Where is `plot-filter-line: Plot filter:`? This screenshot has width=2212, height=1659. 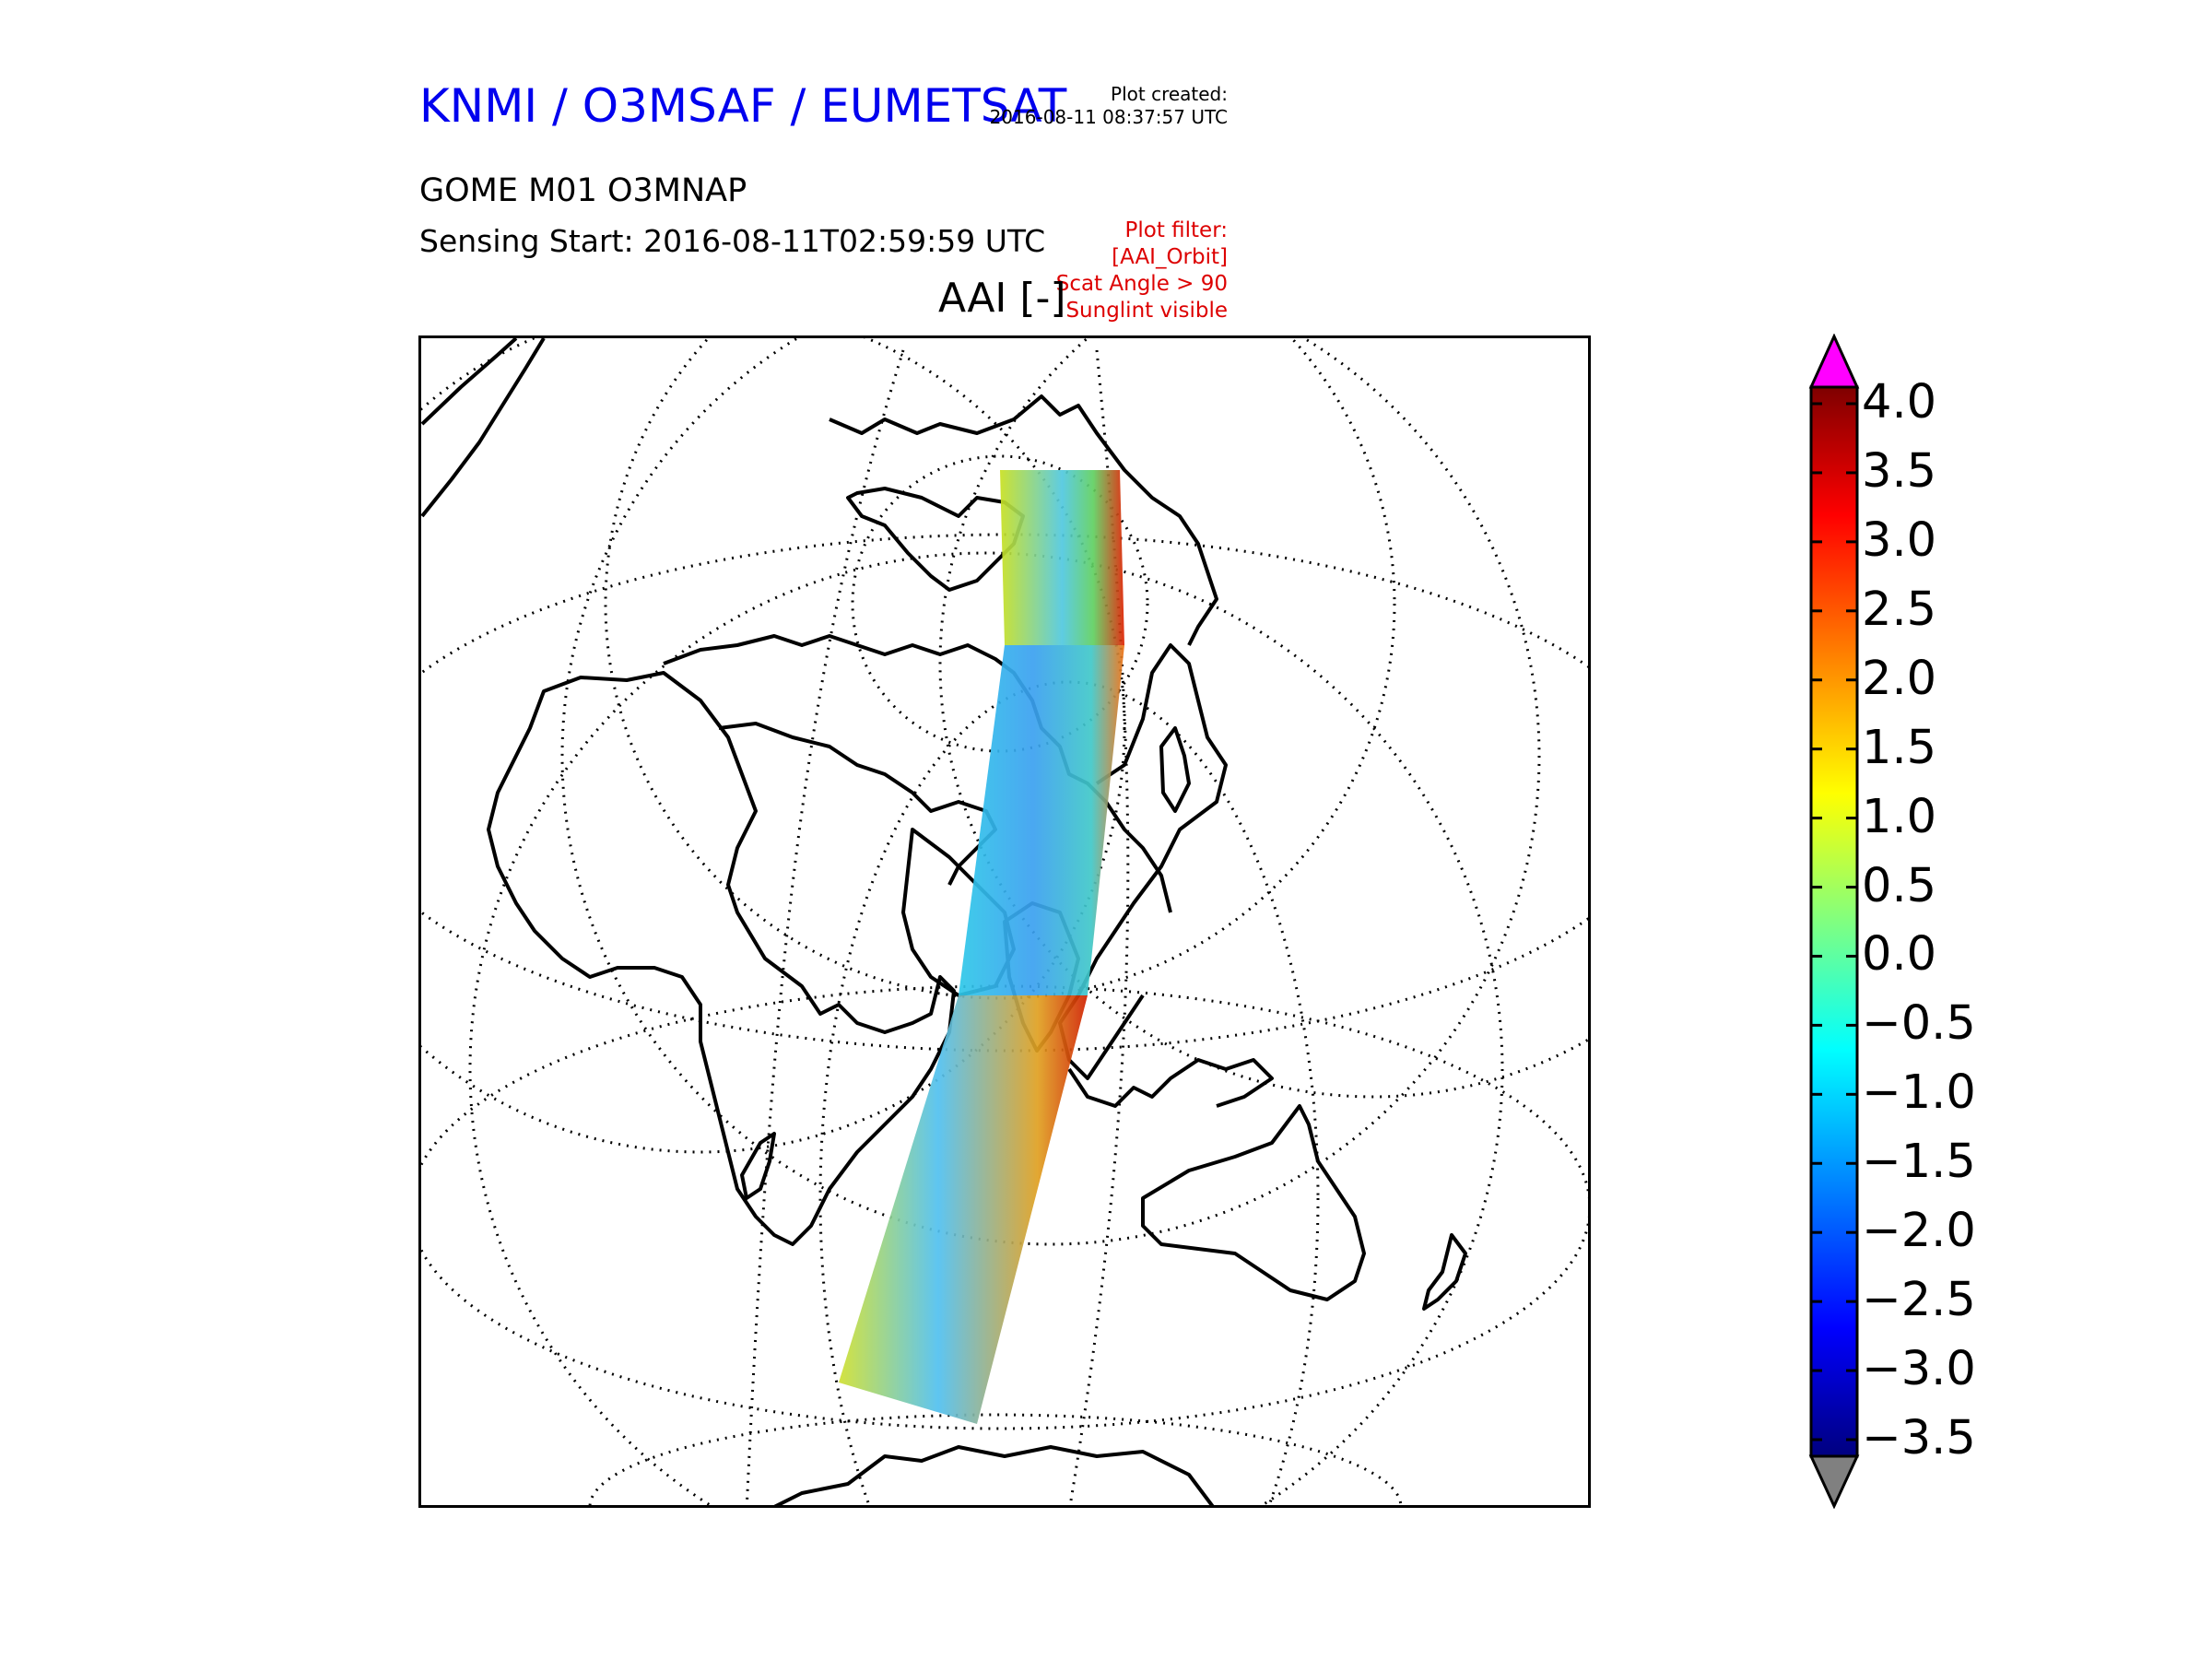 plot-filter-line: Plot filter: is located at coordinates (1176, 230).